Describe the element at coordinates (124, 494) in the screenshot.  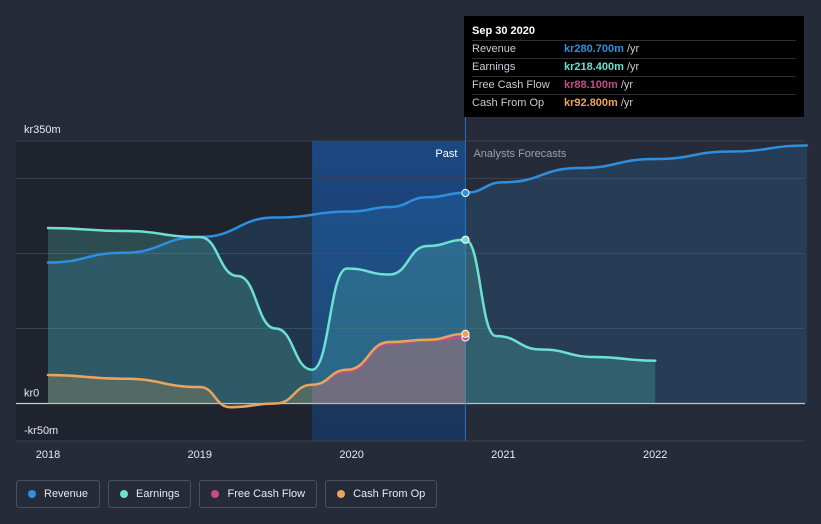
I see `earnings-dot-icon` at that location.